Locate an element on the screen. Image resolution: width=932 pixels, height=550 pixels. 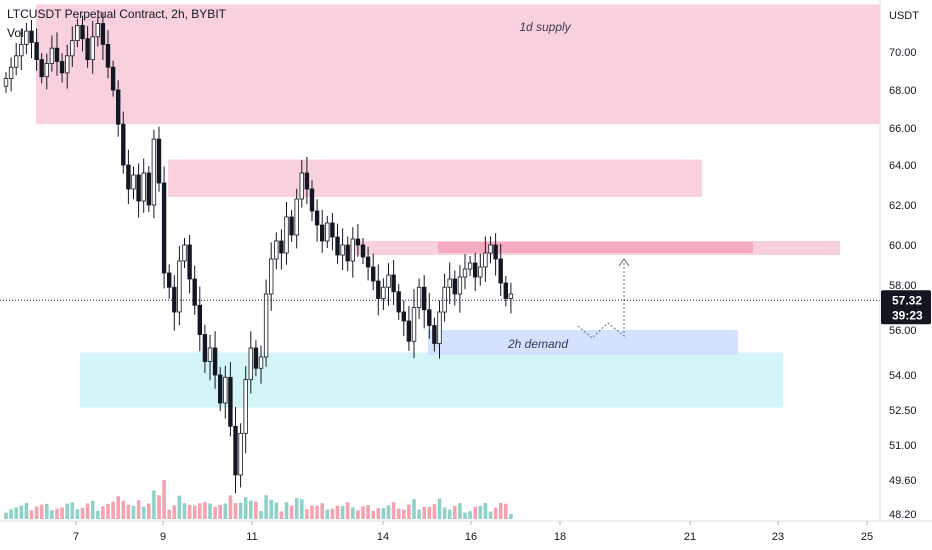
price-tick-label: 64.00 is located at coordinates (903, 166).